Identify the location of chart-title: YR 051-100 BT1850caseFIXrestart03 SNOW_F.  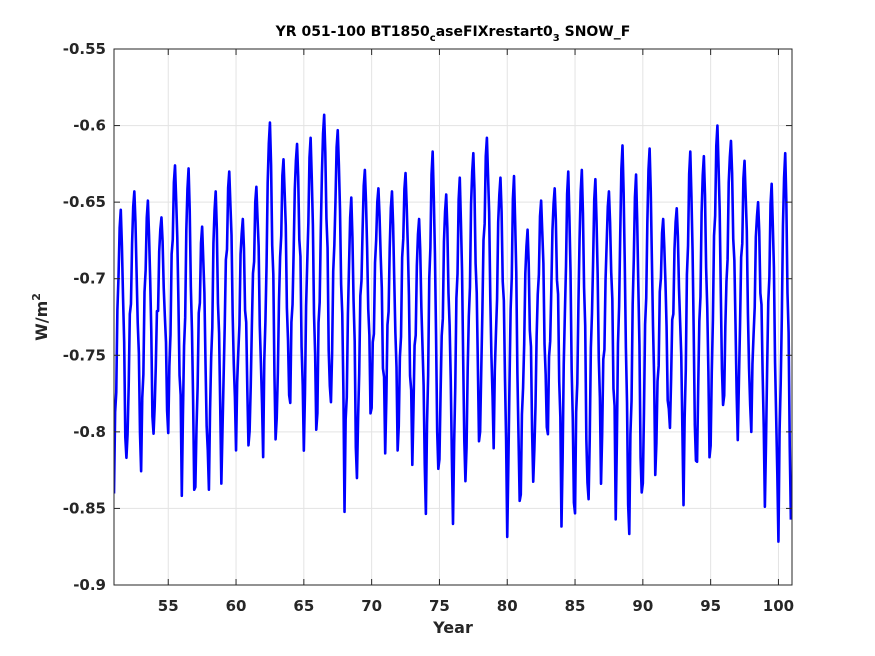
(453, 34).